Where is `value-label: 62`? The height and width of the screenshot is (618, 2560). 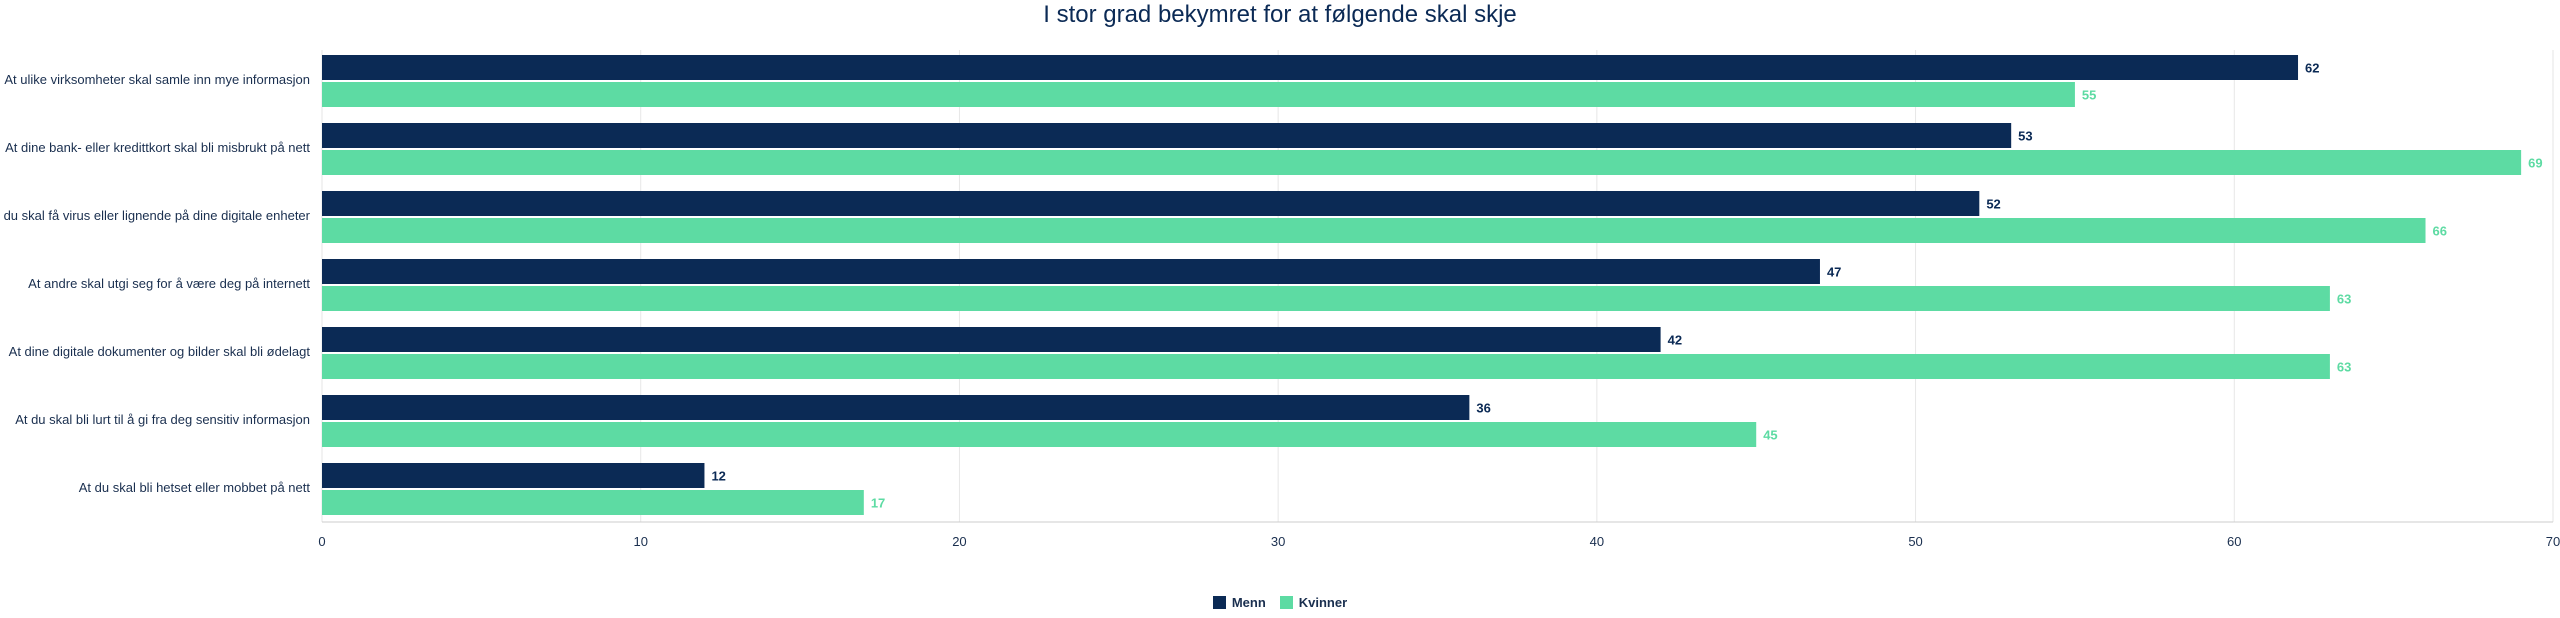
value-label: 62 is located at coordinates (2312, 68).